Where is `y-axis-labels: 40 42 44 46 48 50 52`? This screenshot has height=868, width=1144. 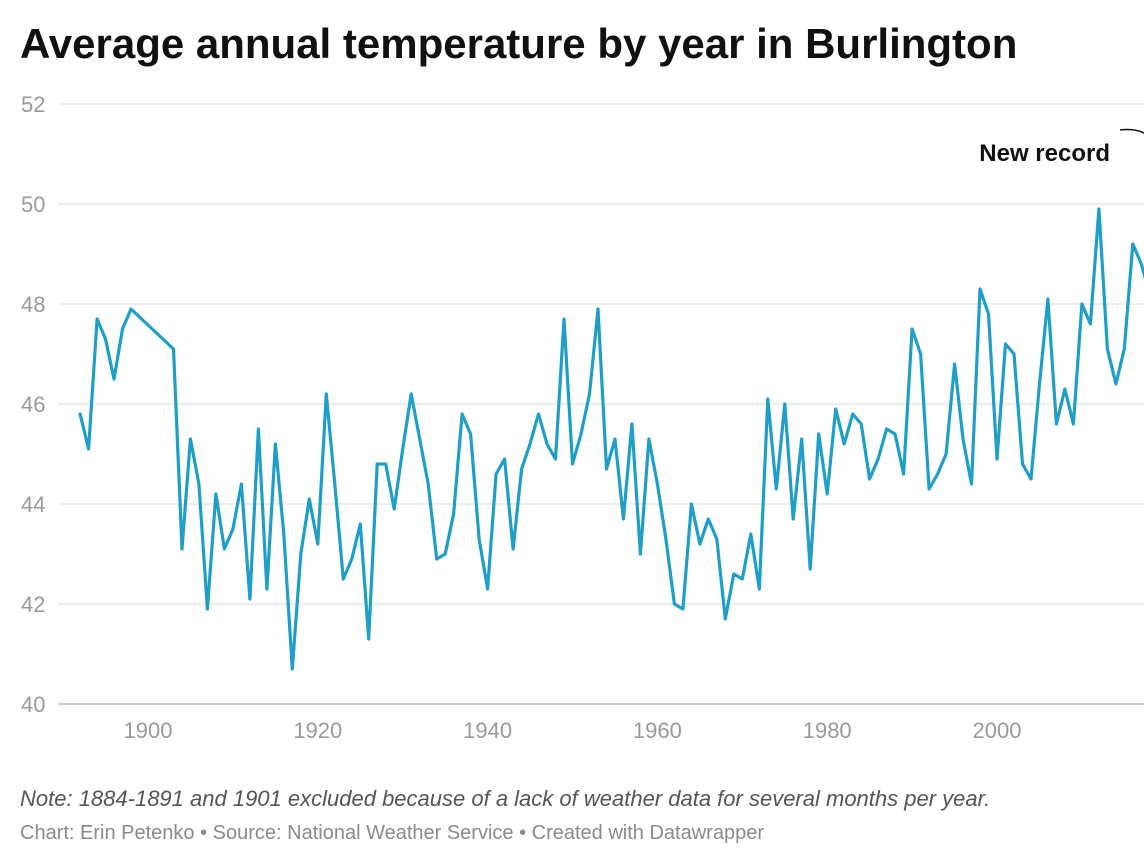 y-axis-labels: 40 42 44 46 48 50 52 is located at coordinates (33, 404).